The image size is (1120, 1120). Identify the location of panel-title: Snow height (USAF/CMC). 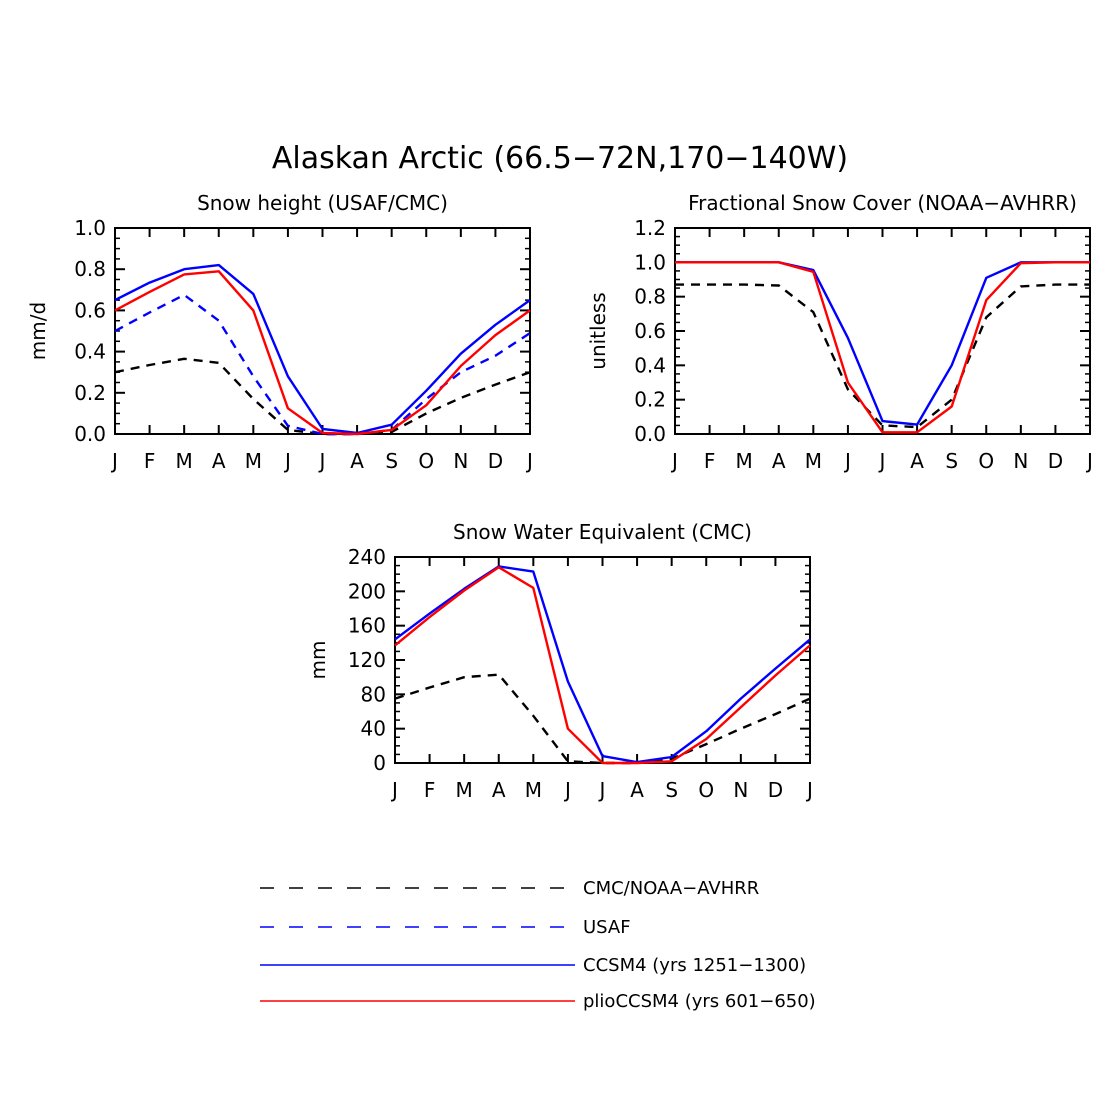
(322, 203).